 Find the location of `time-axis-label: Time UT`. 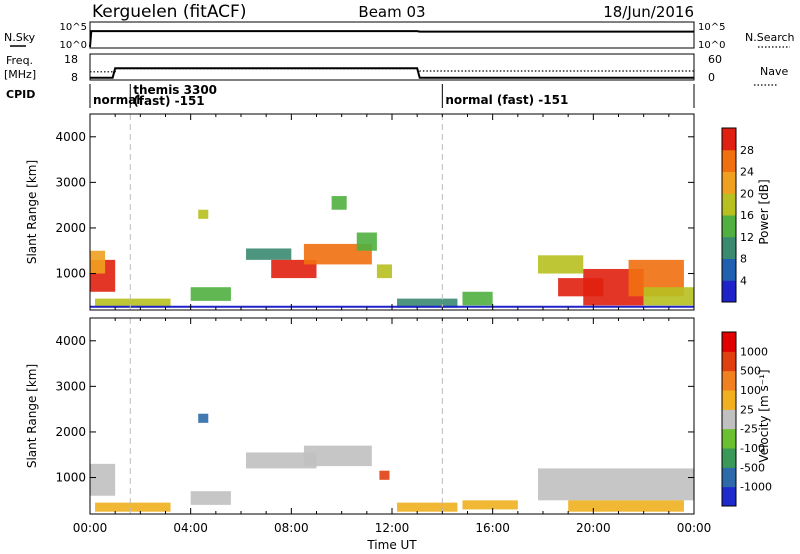

time-axis-label: Time UT is located at coordinates (391, 545).